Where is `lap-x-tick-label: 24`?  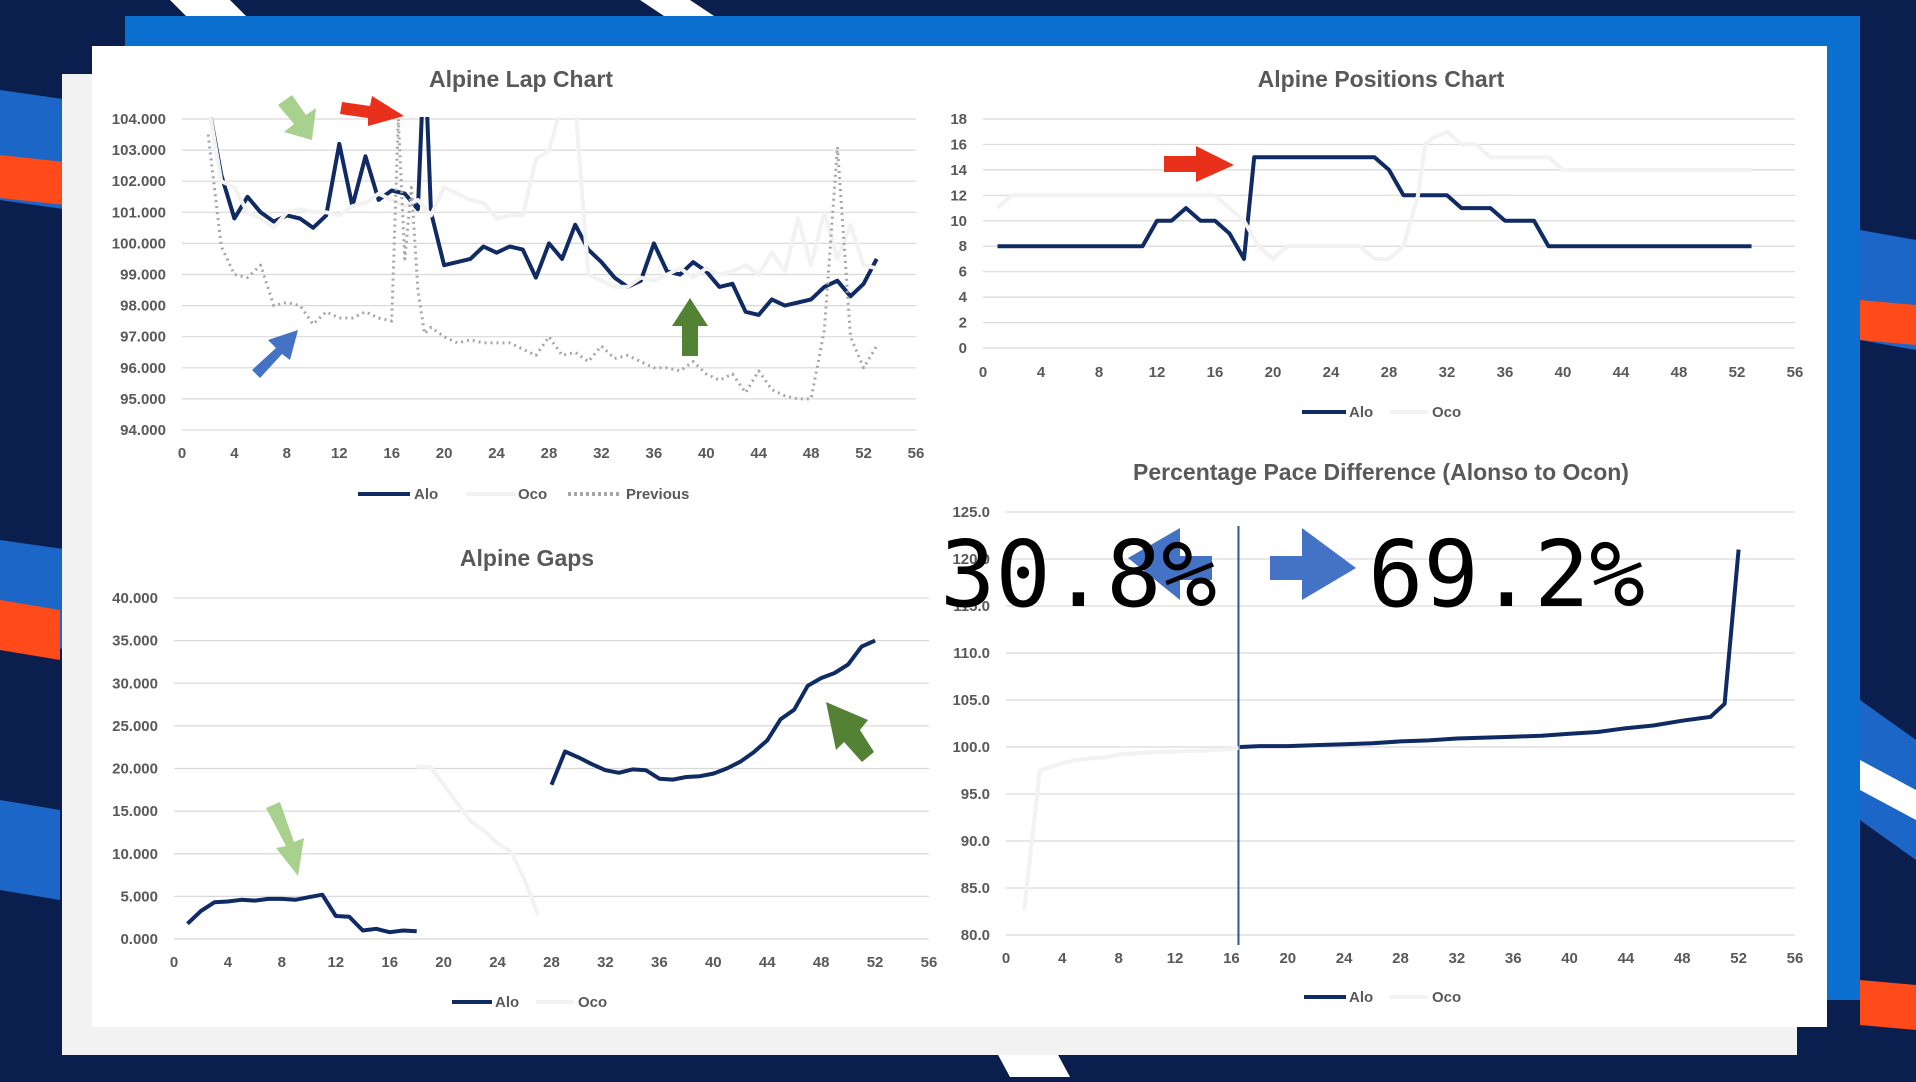 lap-x-tick-label: 24 is located at coordinates (496, 453).